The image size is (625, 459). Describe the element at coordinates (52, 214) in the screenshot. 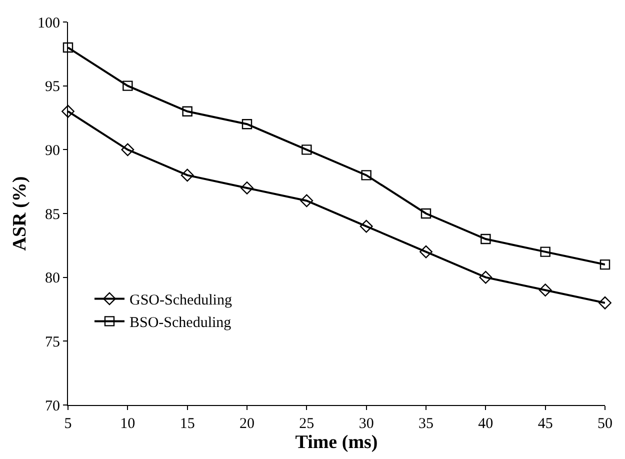

I see `y-tick-label: 85` at that location.